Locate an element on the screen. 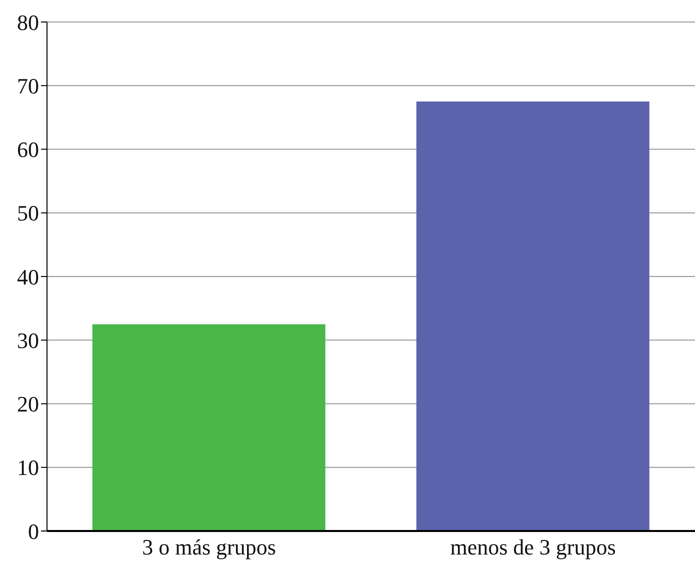  y-tick-label: 0 is located at coordinates (33, 531).